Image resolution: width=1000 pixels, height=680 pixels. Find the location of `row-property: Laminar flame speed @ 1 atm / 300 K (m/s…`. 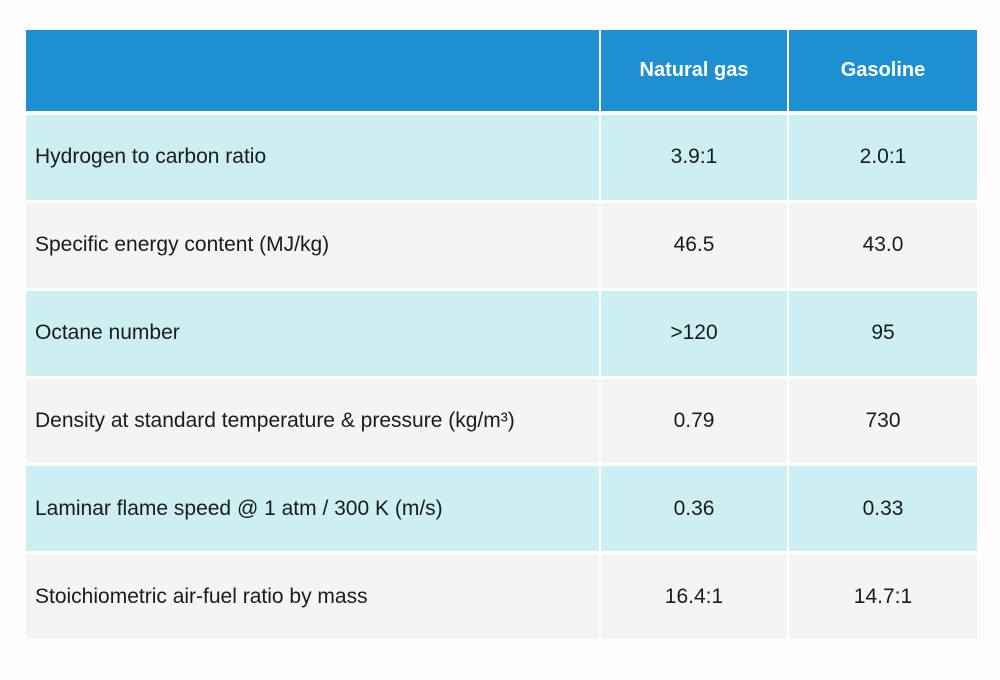

row-property: Laminar flame speed @ 1 atm / 300 K (m/s… is located at coordinates (312, 510).